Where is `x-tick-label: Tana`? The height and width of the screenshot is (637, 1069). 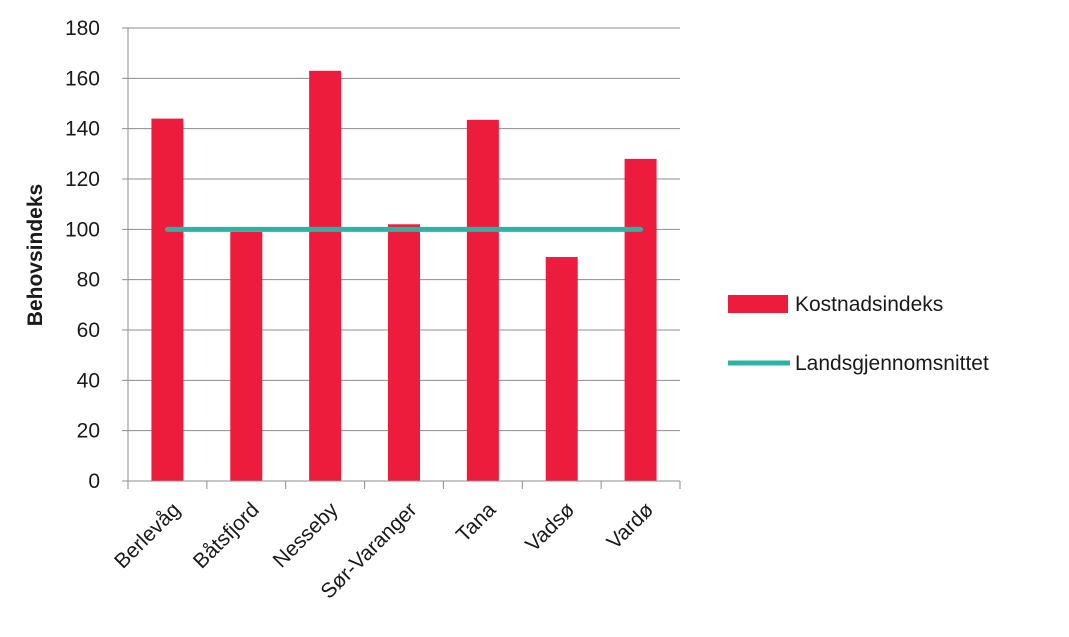
x-tick-label: Tana is located at coordinates (476, 522).